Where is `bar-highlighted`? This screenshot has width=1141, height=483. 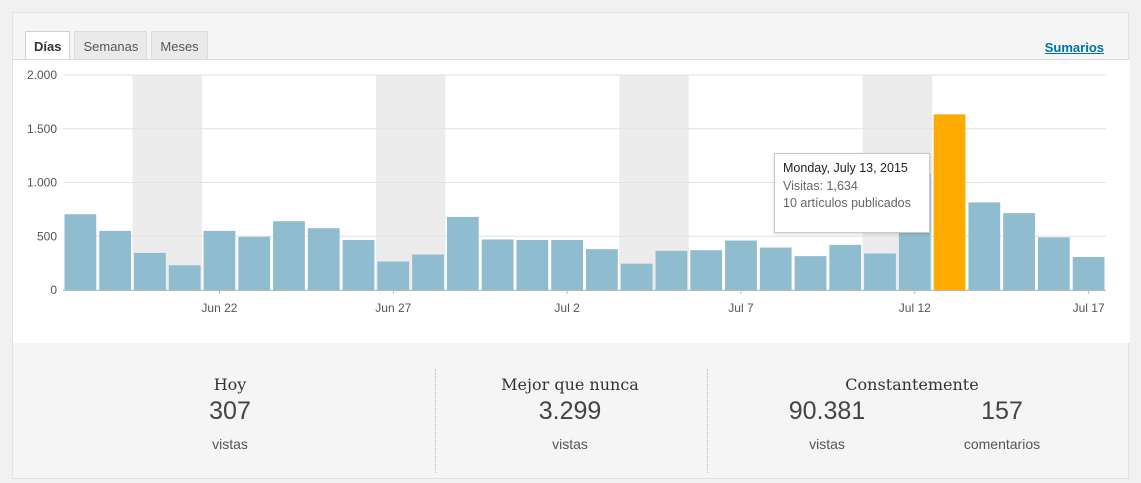
bar-highlighted is located at coordinates (949, 202).